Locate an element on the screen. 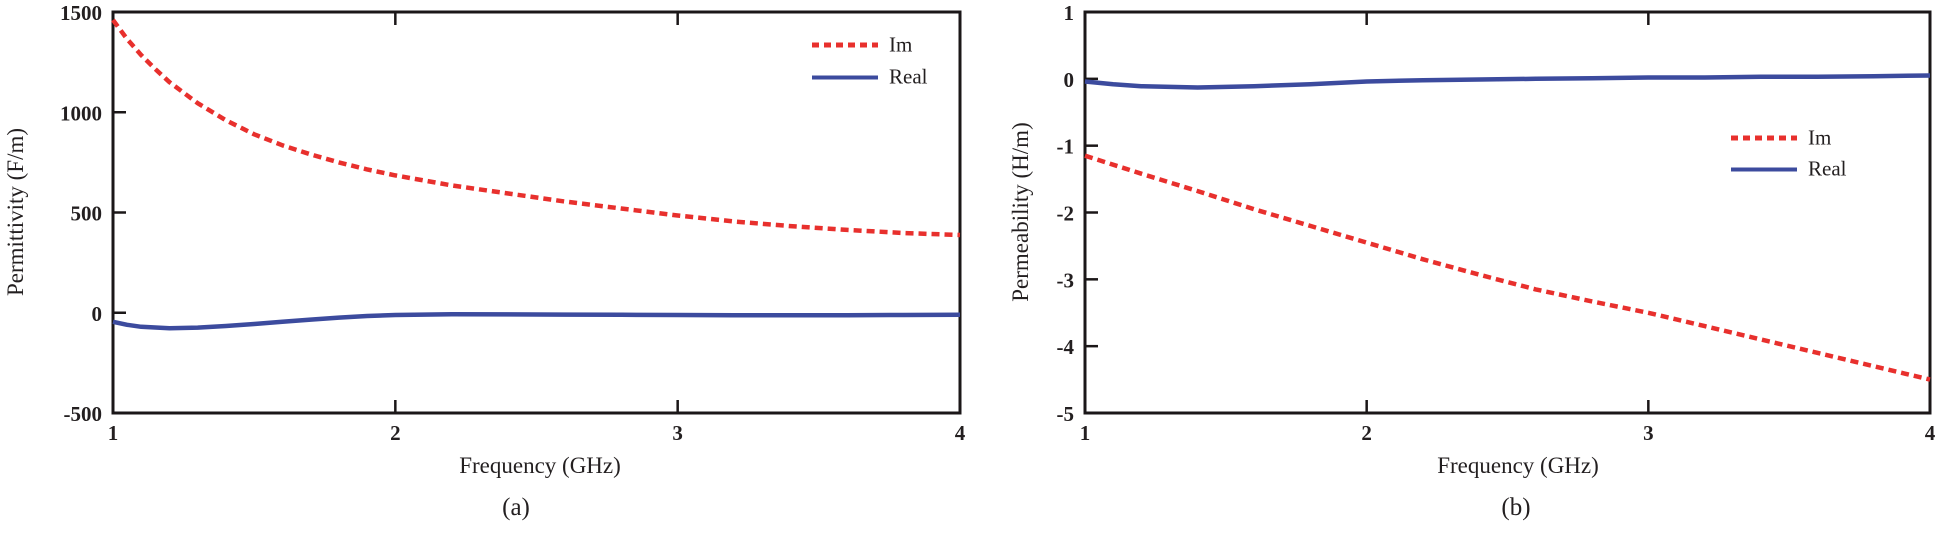 This screenshot has width=1941, height=535. y-tick-label: -1 is located at coordinates (1066, 147).